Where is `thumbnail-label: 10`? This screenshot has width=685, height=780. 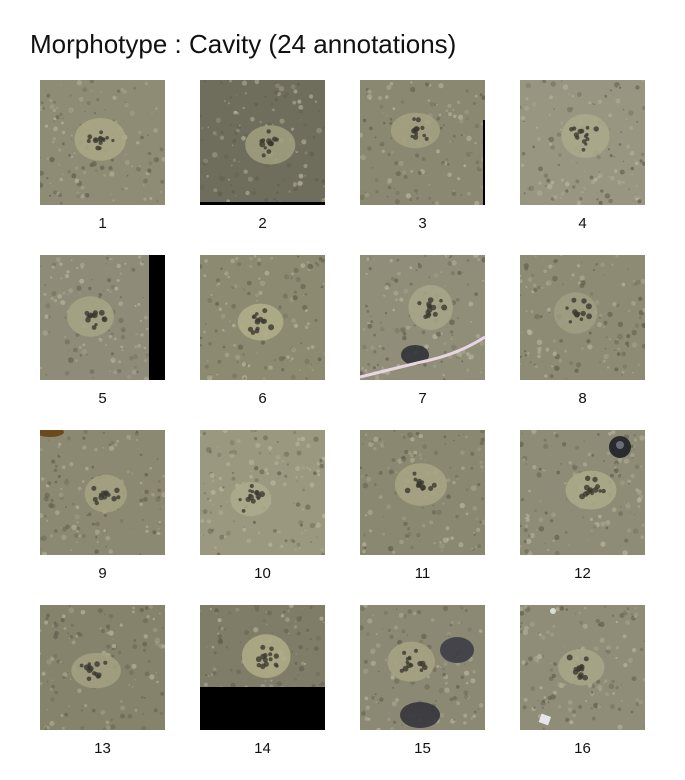
thumbnail-label: 10 is located at coordinates (262, 573).